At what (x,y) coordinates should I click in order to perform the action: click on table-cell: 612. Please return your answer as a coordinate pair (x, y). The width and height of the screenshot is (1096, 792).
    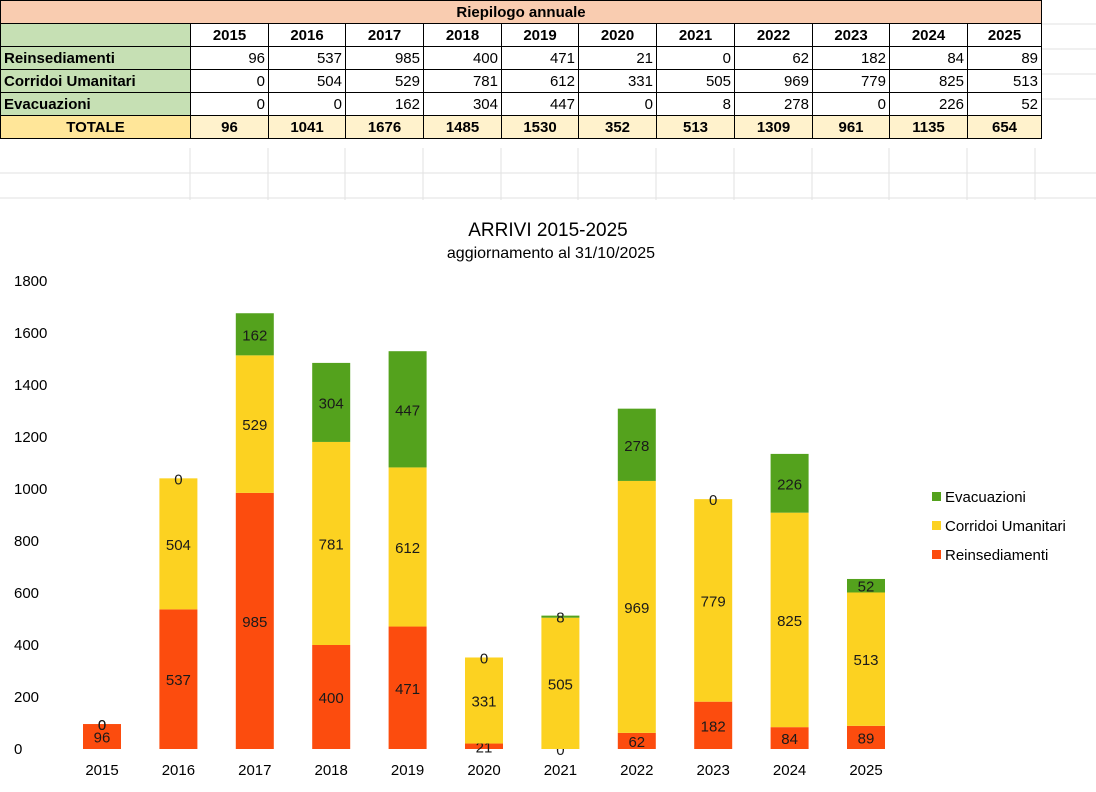
    Looking at the image, I should click on (540, 81).